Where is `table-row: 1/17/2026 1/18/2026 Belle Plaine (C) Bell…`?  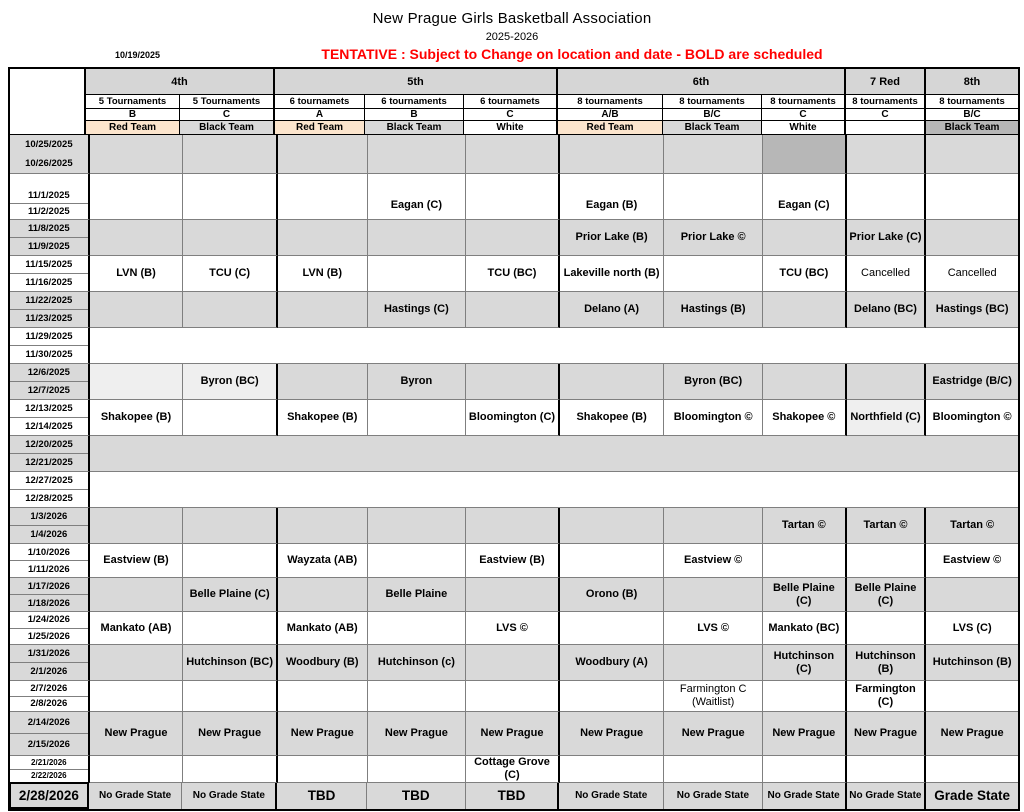 table-row: 1/17/2026 1/18/2026 Belle Plaine (C) Bell… is located at coordinates (514, 595).